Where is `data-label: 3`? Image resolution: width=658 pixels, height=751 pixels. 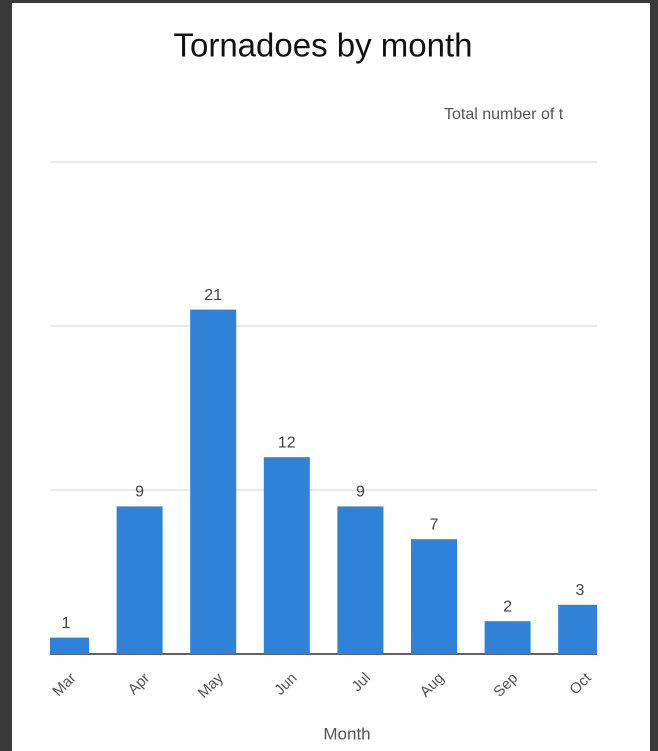
data-label: 3 is located at coordinates (580, 590).